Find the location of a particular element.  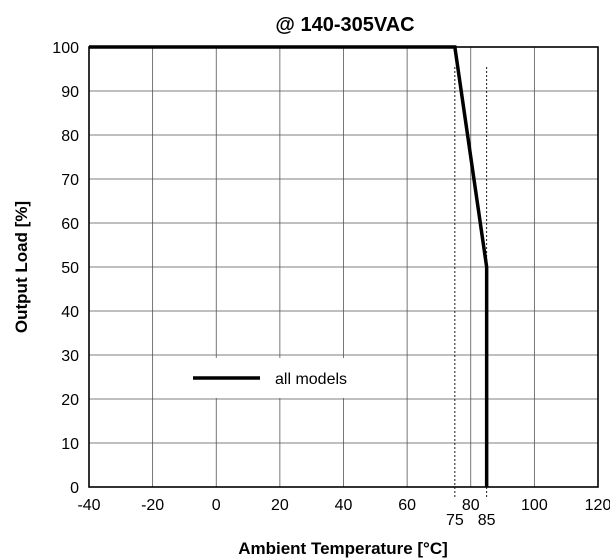

chart-title: @ 140-305VAC is located at coordinates (344, 25).